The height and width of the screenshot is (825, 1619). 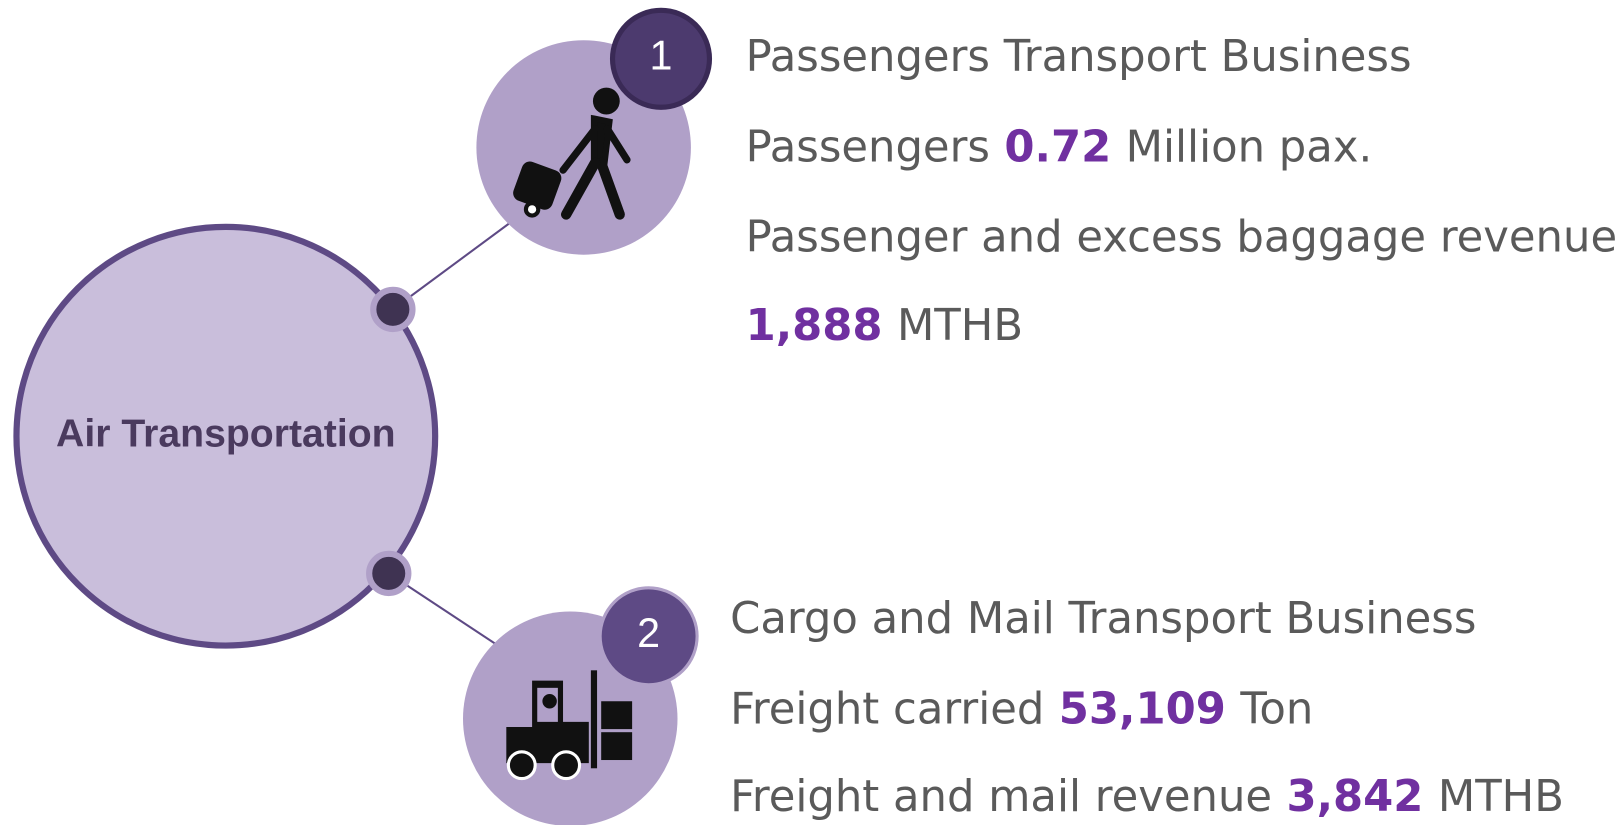 I want to click on highlight-value: 53,109, so click(x=1142, y=709).